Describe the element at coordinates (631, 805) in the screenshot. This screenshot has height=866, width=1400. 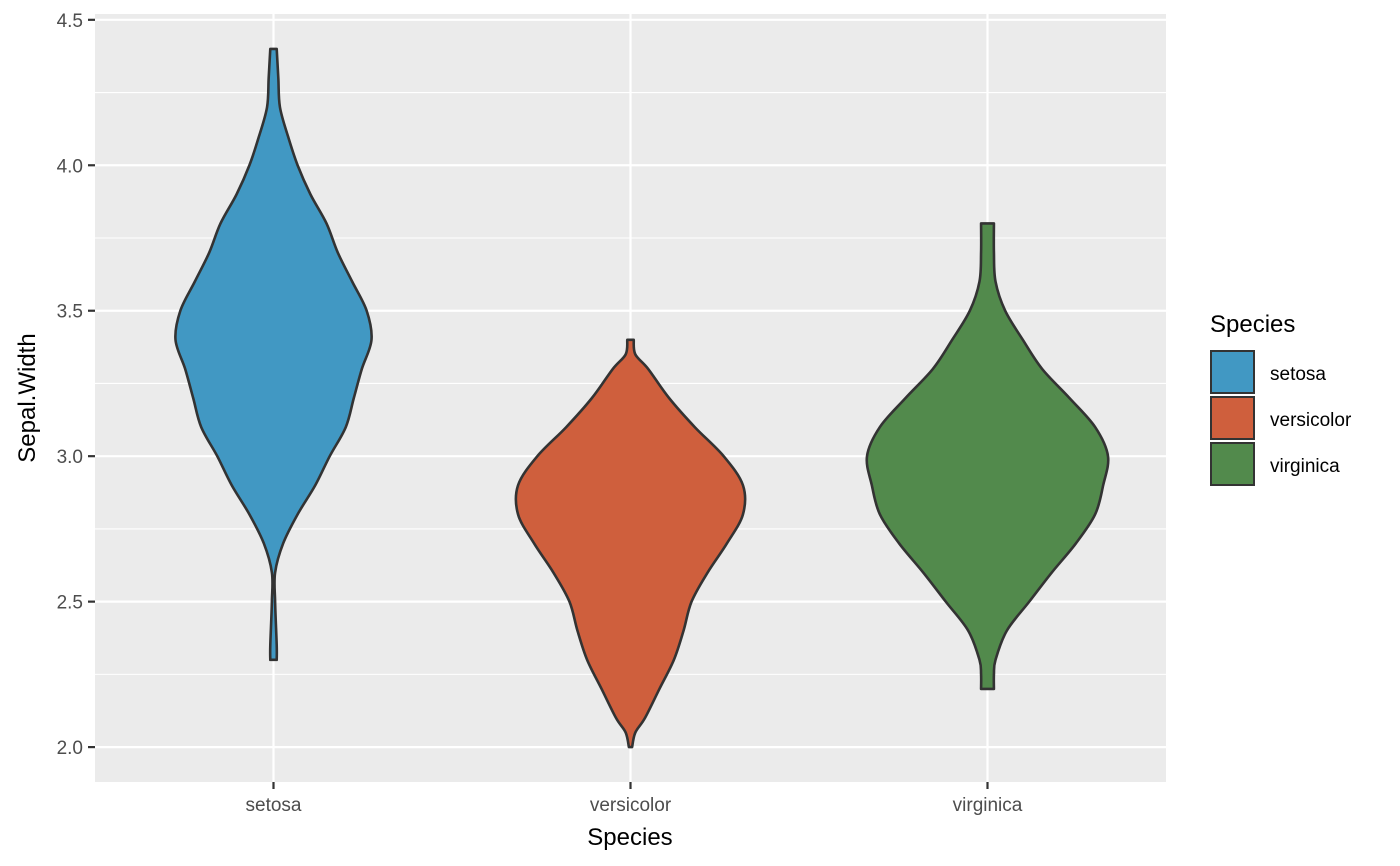
I see `x-tick-label: versicolor` at that location.